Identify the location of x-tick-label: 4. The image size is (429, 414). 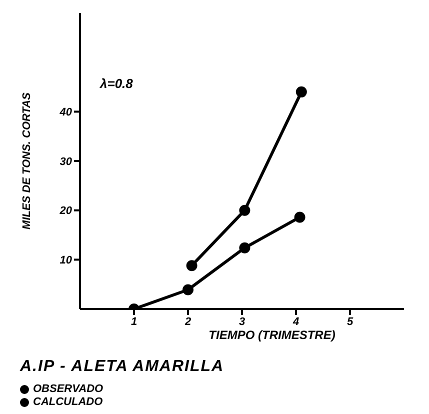
(296, 322).